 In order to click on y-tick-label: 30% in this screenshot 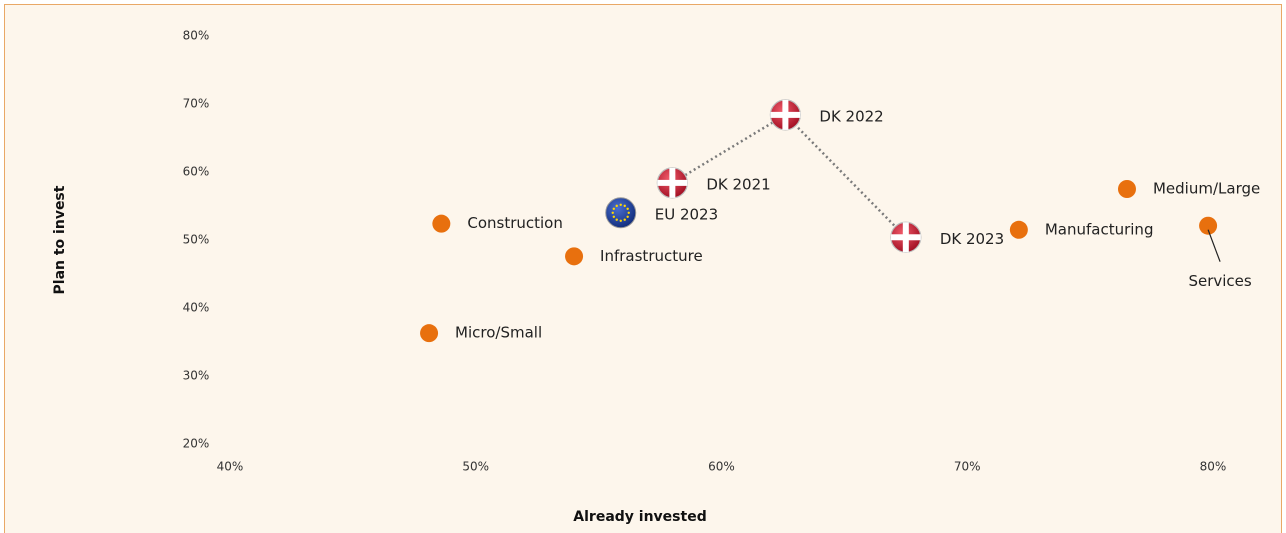, I will do `click(196, 376)`.